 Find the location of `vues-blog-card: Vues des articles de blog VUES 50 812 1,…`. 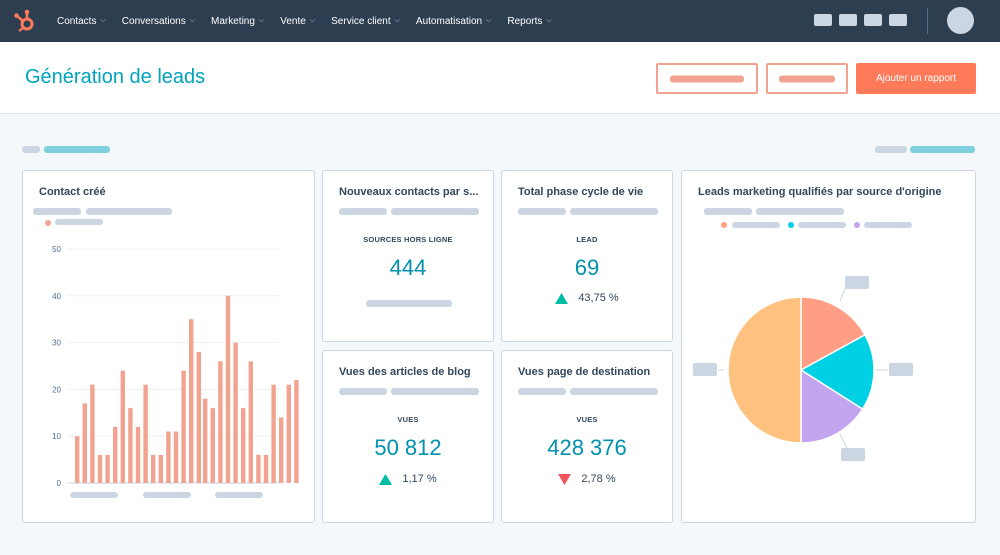

vues-blog-card: Vues des articles de blog VUES 50 812 1,… is located at coordinates (408, 436).